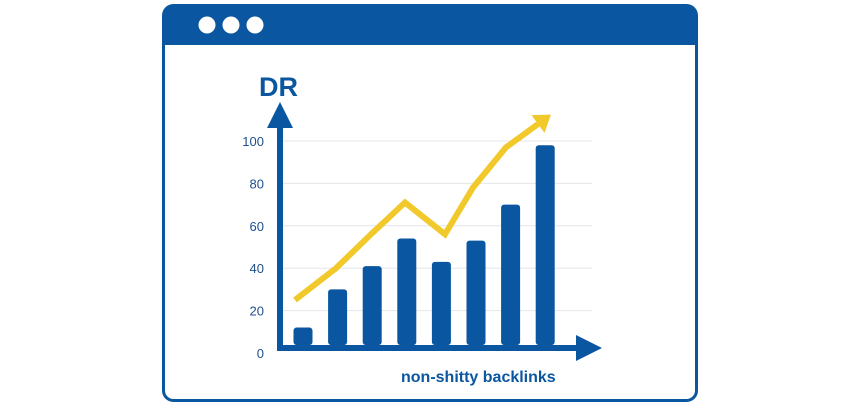 This screenshot has height=407, width=860. I want to click on x-axis-arrowhead, so click(589, 348).